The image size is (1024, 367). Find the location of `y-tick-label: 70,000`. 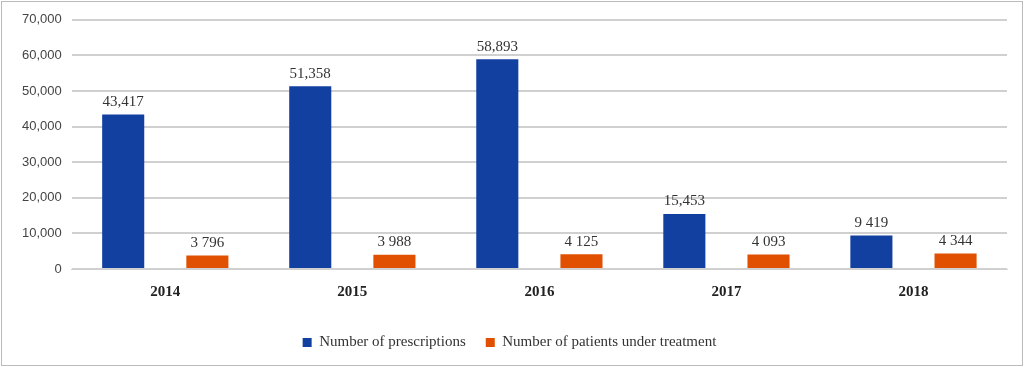

y-tick-label: 70,000 is located at coordinates (42, 19).